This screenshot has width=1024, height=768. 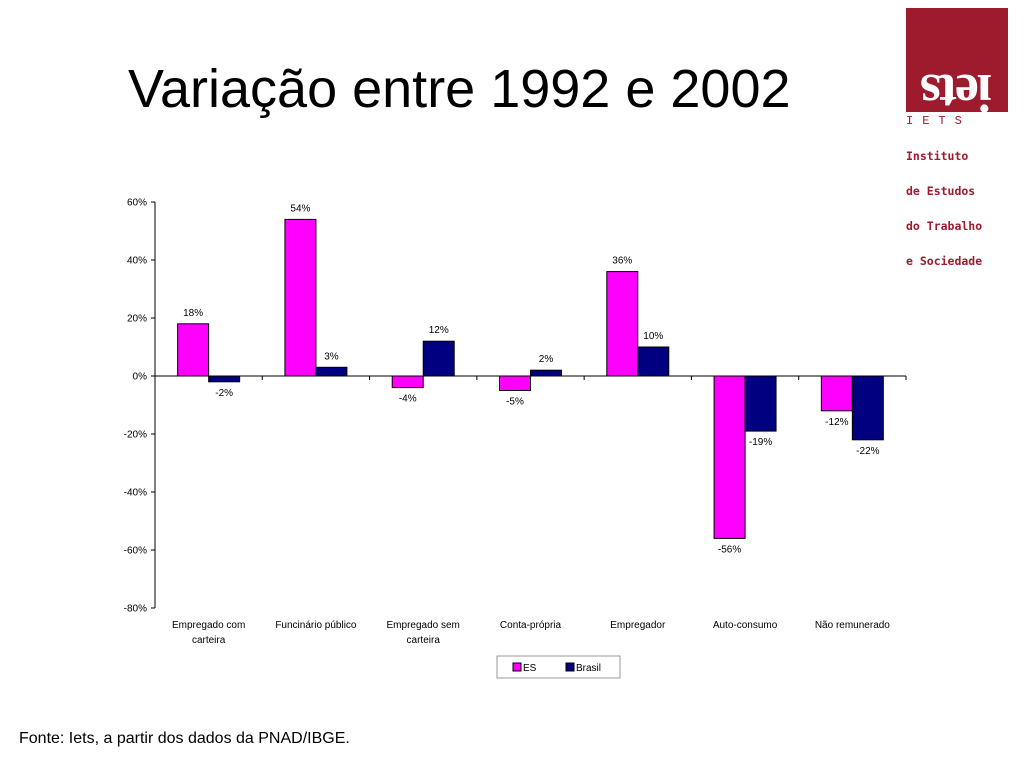 I want to click on legend: ES Brasil, so click(x=558, y=667).